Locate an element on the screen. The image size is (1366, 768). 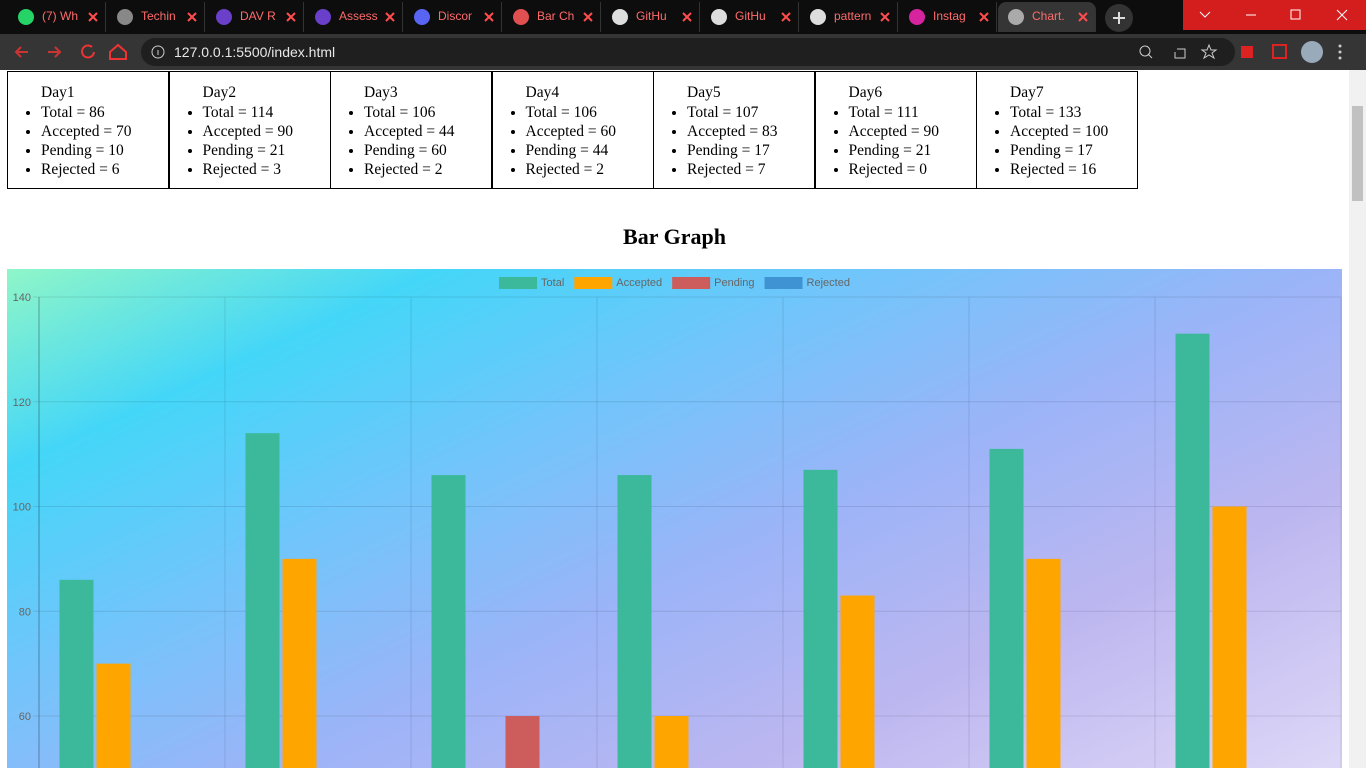
tab: Chart. is located at coordinates (1047, 17).